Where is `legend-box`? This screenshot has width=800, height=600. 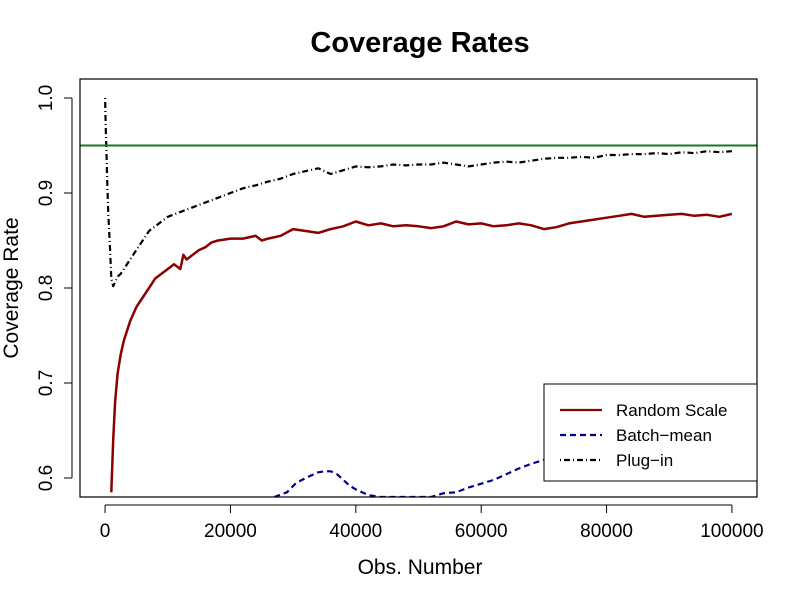 legend-box is located at coordinates (650, 432).